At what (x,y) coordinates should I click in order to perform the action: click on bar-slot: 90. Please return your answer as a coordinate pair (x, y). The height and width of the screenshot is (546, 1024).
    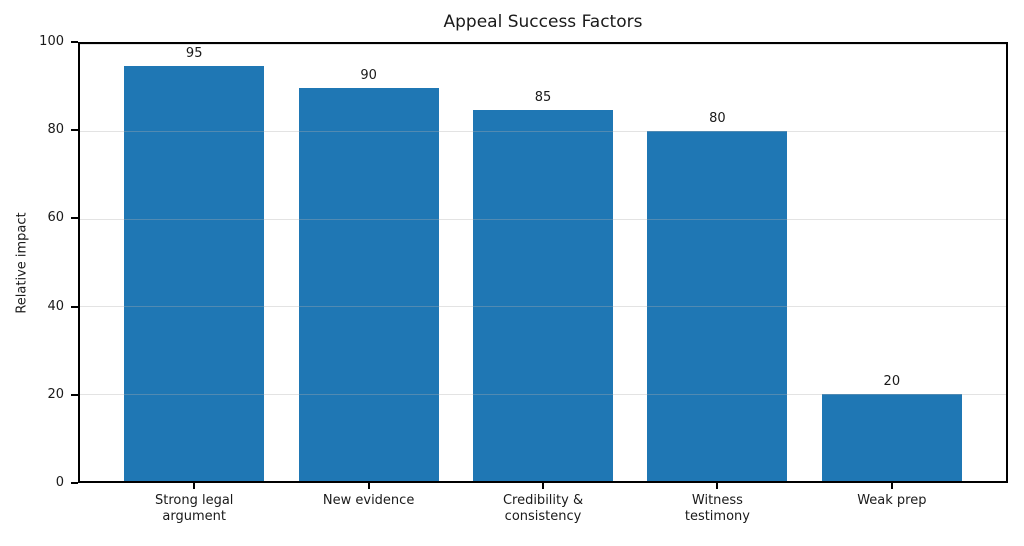
    Looking at the image, I should click on (368, 262).